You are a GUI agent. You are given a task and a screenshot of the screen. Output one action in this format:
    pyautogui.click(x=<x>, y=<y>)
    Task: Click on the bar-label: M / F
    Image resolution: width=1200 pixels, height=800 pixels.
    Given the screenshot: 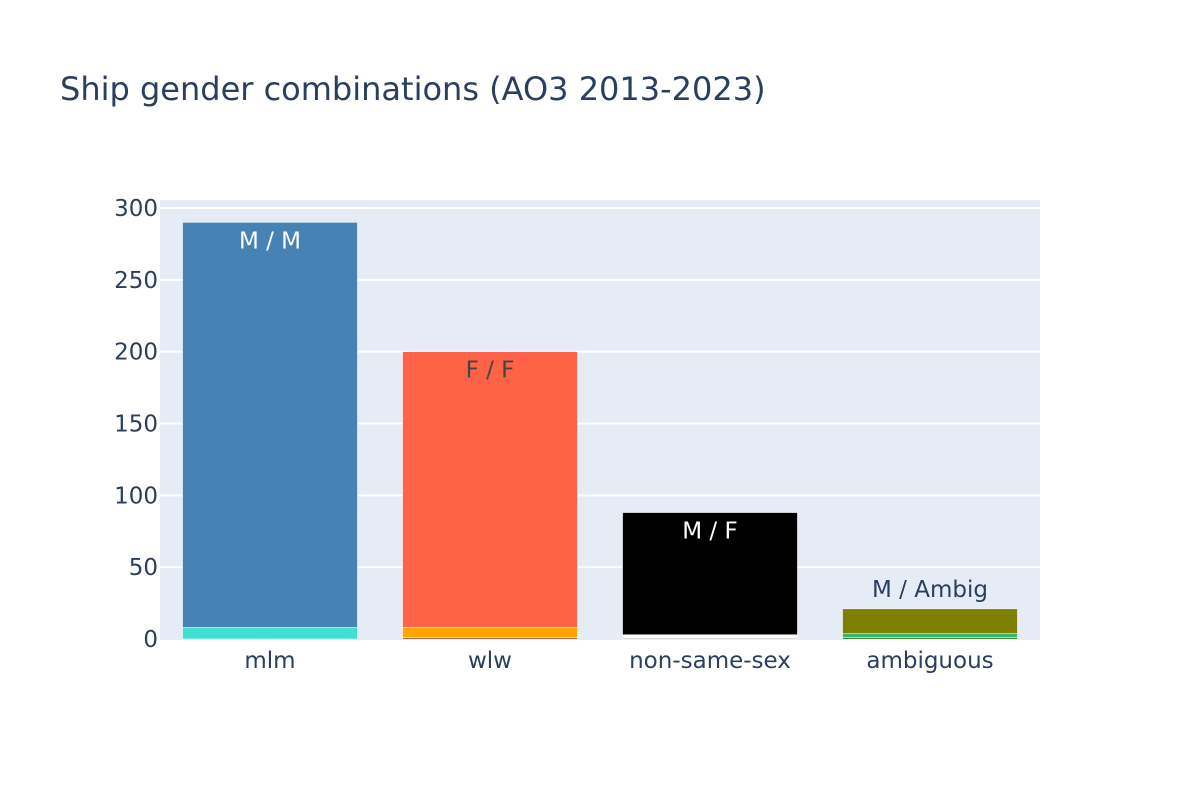 What is the action you would take?
    pyautogui.click(x=709, y=532)
    